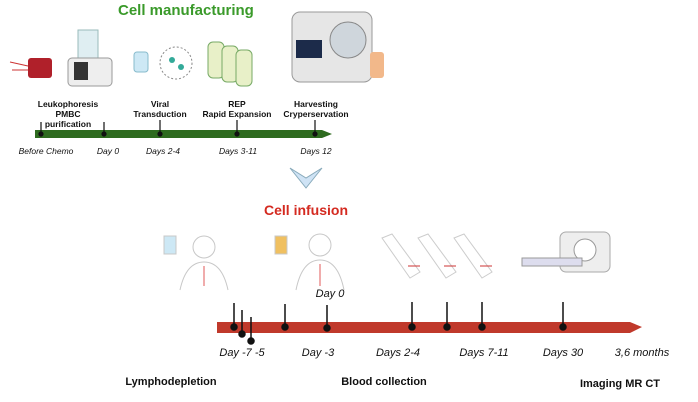  I want to click on day-label: Days 7-11, so click(484, 353).